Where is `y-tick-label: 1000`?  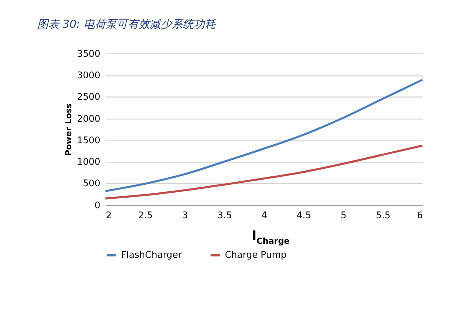
y-tick-label: 1000 is located at coordinates (89, 162).